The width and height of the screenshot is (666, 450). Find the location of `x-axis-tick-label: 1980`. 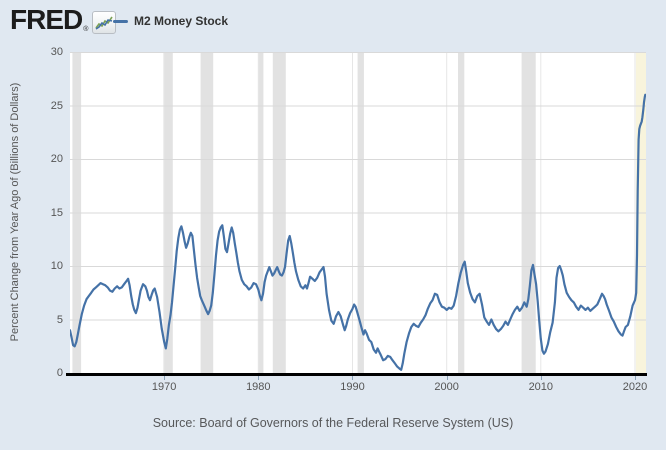

x-axis-tick-label: 1980 is located at coordinates (258, 387).